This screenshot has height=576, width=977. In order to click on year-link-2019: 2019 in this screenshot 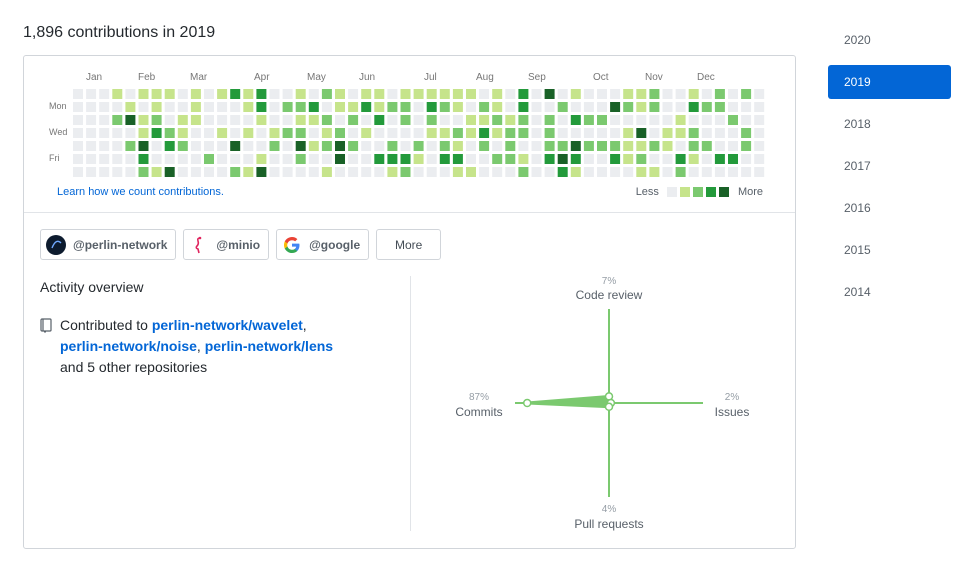, I will do `click(889, 82)`.